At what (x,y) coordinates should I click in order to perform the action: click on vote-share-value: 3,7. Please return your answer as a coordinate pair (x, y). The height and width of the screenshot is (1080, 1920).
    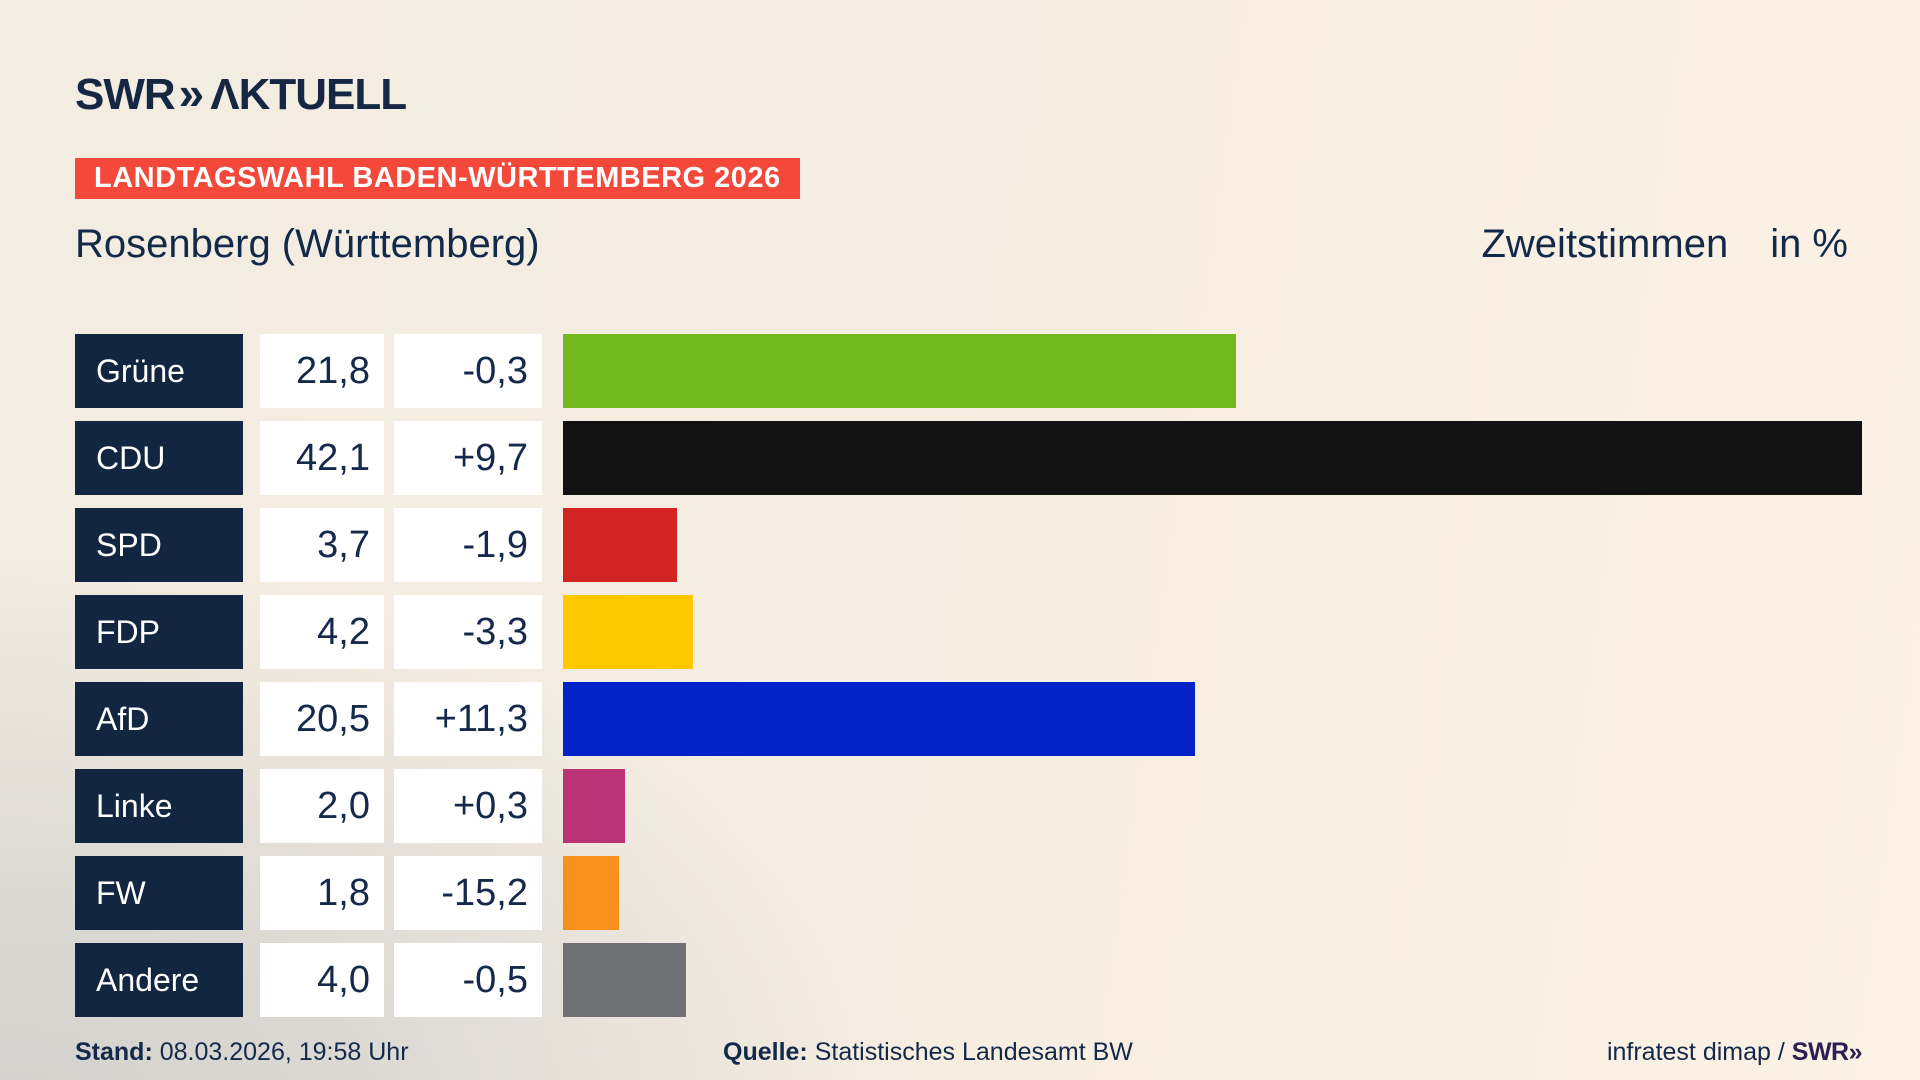
    Looking at the image, I should click on (322, 545).